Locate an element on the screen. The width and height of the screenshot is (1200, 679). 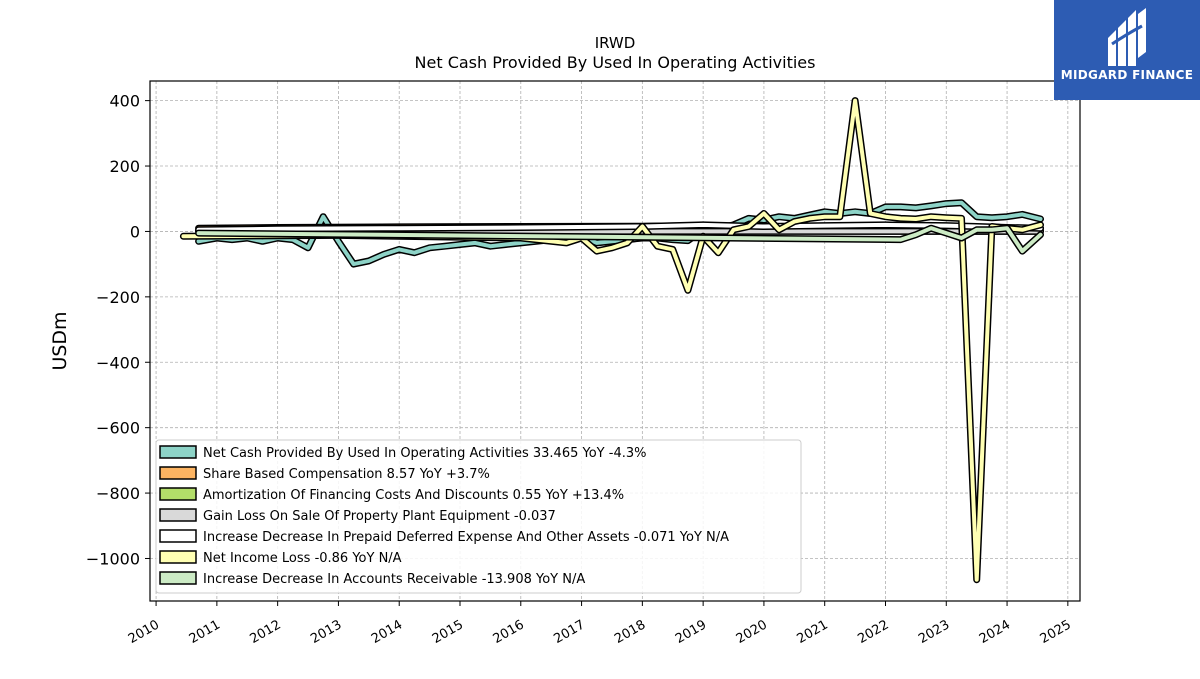
chart-title: IRWD is located at coordinates (615, 43).